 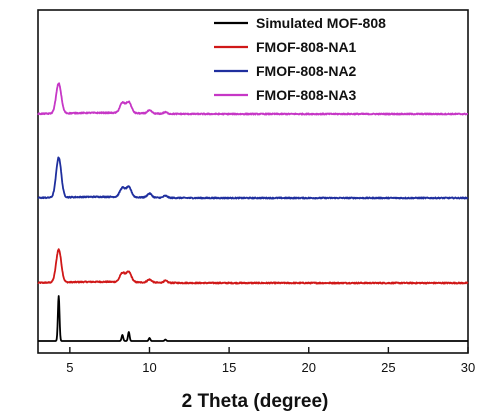 What do you see at coordinates (468, 367) in the screenshot?
I see `x-tick-label-30: 30` at bounding box center [468, 367].